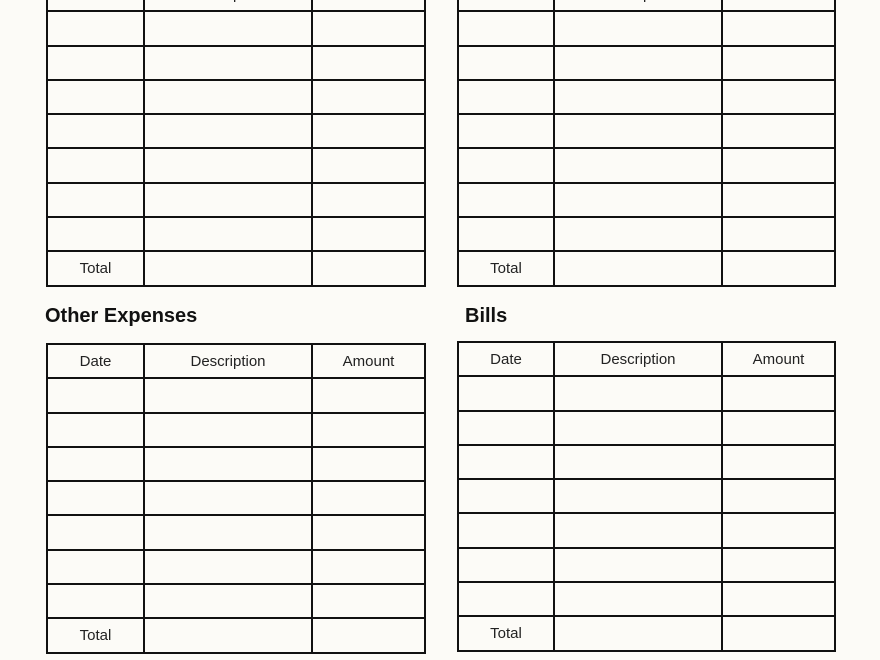 The width and height of the screenshot is (880, 660). I want to click on total-row: Total, so click(236, 268).